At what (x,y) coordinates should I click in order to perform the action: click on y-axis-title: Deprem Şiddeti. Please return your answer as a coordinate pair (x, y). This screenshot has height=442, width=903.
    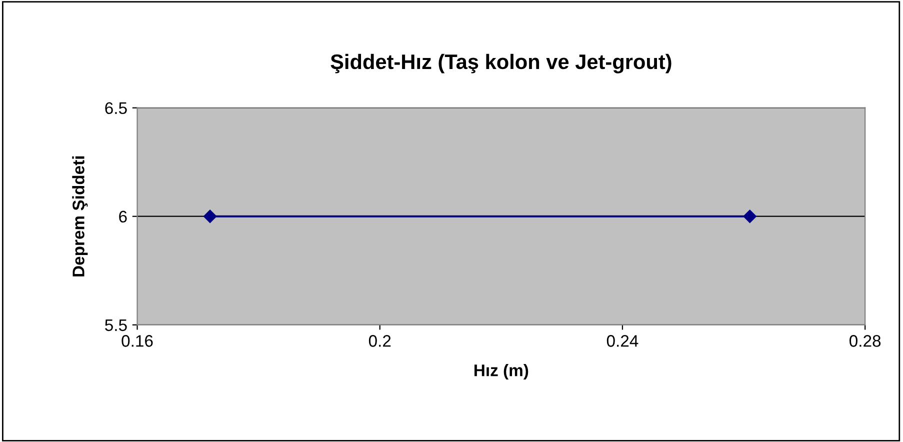
    Looking at the image, I should click on (80, 216).